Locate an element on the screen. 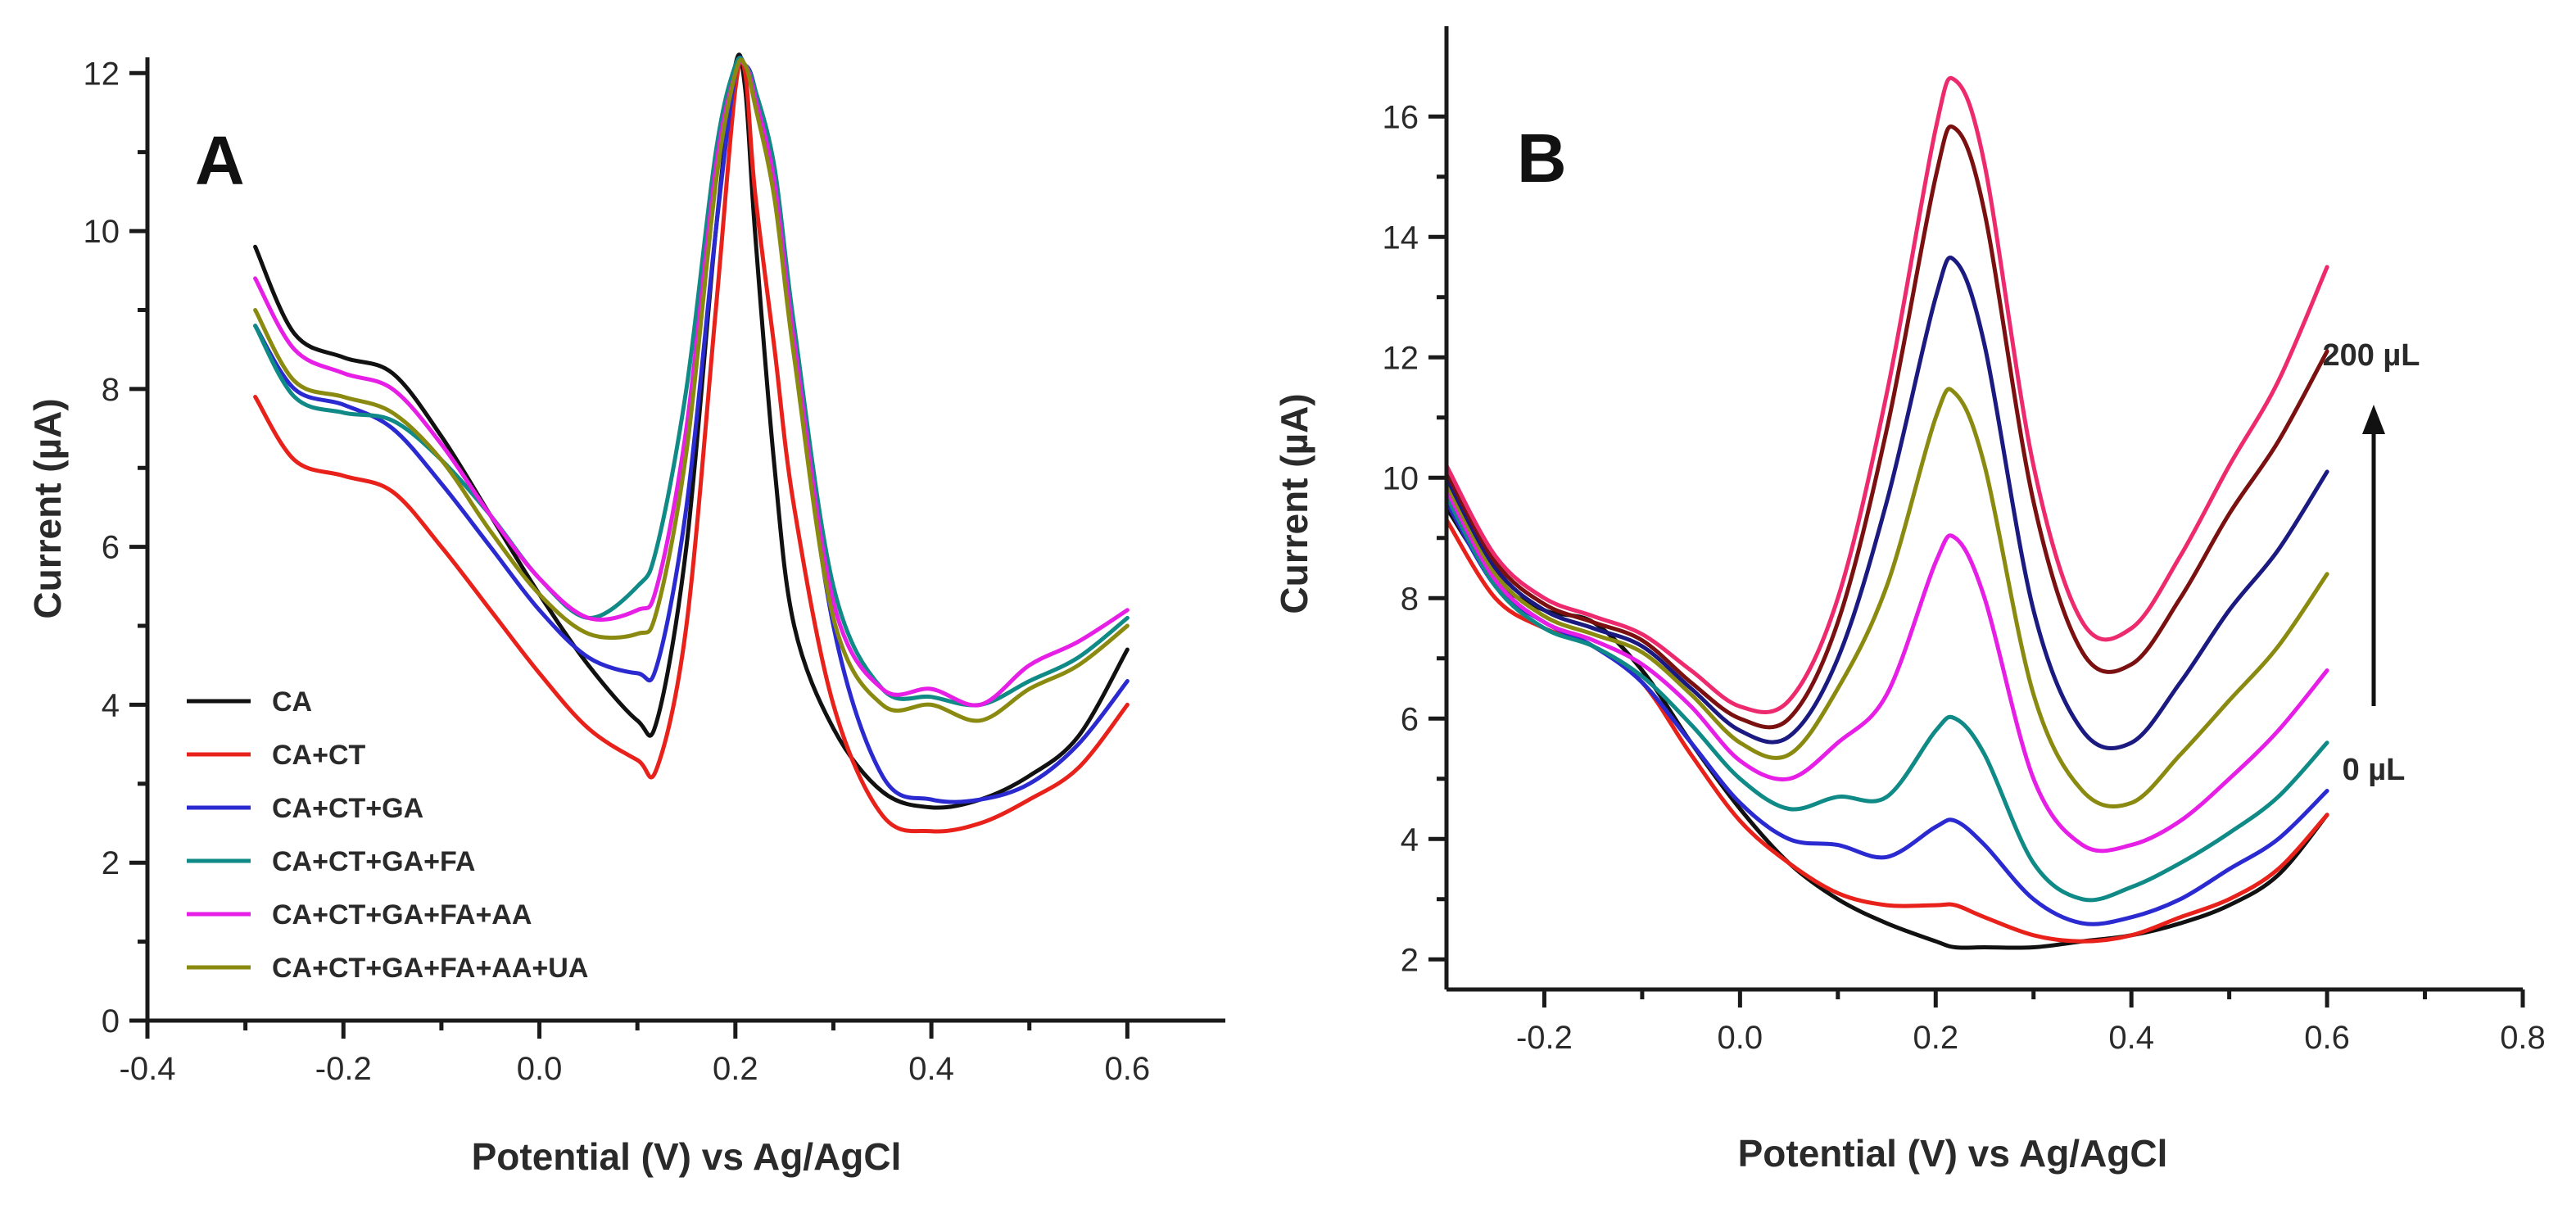 This screenshot has width=2576, height=1209. panel-b-x-tick-label: 0.8 is located at coordinates (2523, 1038).